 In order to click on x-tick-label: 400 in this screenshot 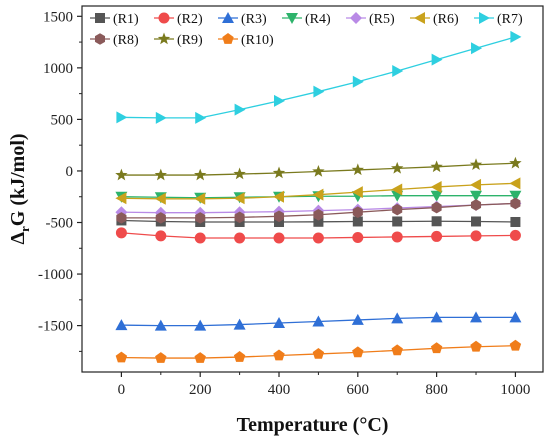, I will do `click(279, 390)`.